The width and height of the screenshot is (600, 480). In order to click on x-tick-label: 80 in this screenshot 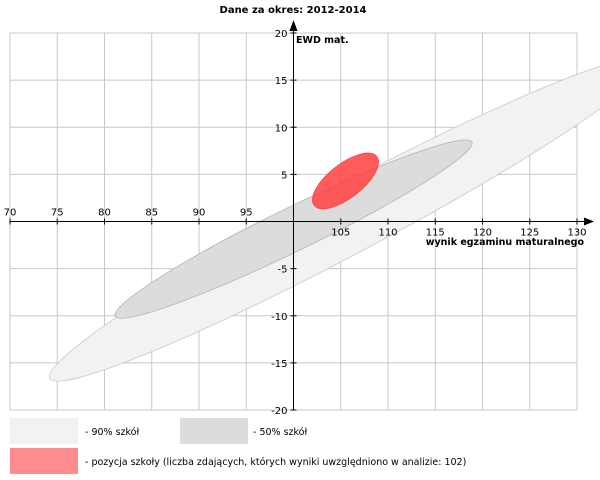, I will do `click(104, 213)`.